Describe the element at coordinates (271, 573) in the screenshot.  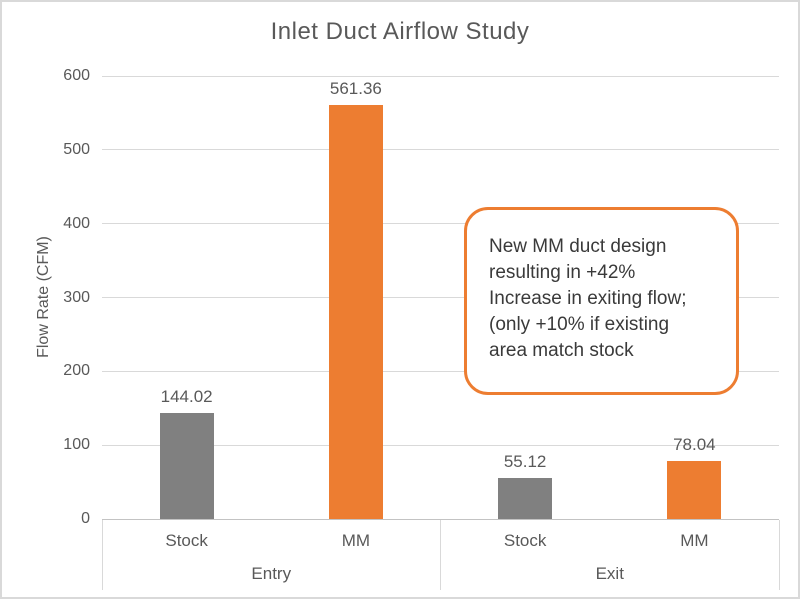
I see `group-label: Entry` at that location.